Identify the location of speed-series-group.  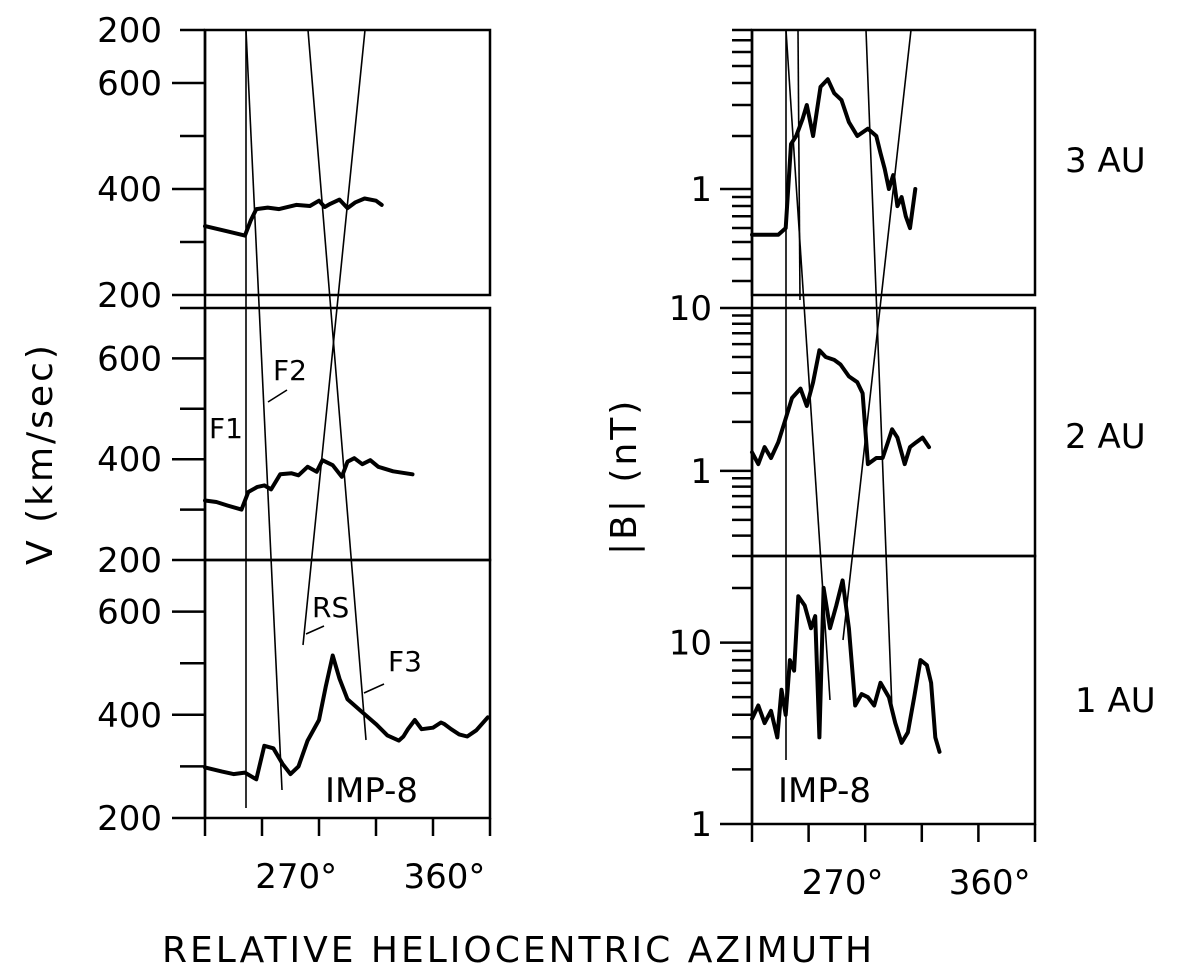
(346, 489).